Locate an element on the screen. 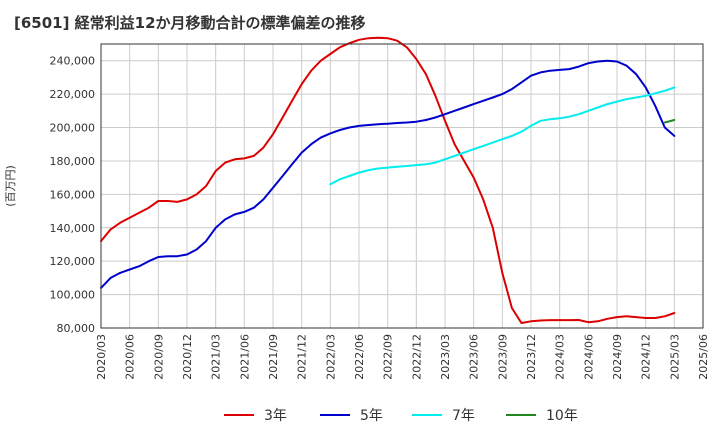  x-tick-label: 2021/03 is located at coordinates (216, 357).